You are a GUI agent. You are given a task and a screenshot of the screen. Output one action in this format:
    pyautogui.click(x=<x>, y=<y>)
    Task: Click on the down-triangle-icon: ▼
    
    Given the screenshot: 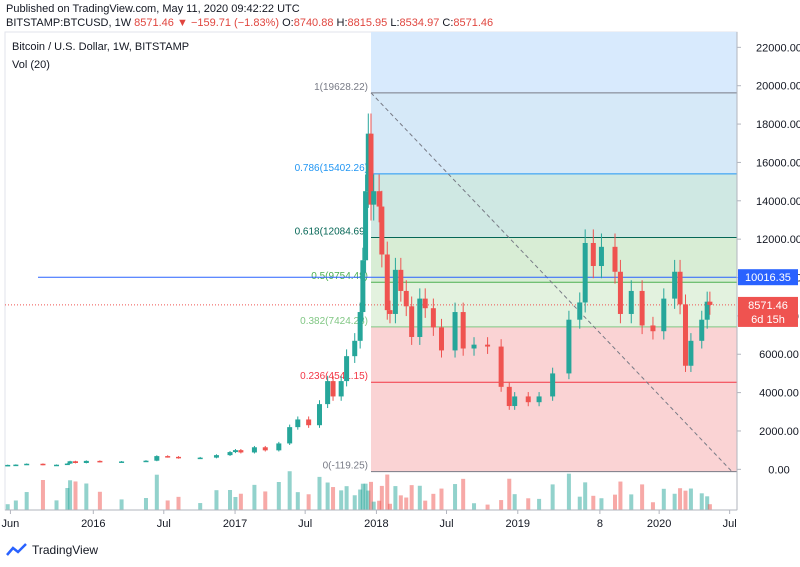 What is the action you would take?
    pyautogui.click(x=182, y=23)
    